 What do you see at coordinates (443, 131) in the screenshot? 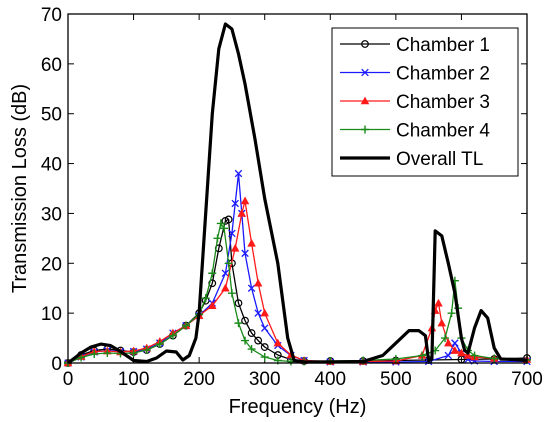
I see `legend-label: Chamber 4` at bounding box center [443, 131].